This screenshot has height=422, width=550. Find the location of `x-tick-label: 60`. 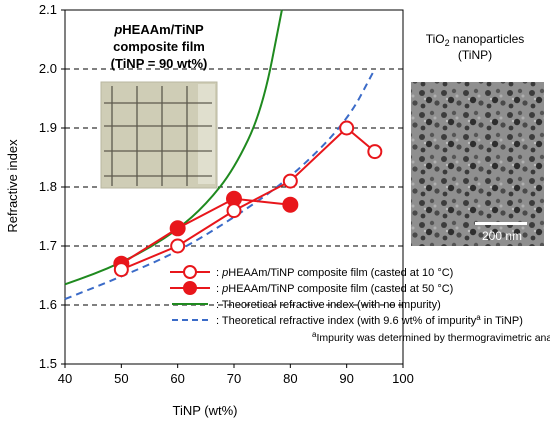

x-tick-label: 60 is located at coordinates (177, 378).